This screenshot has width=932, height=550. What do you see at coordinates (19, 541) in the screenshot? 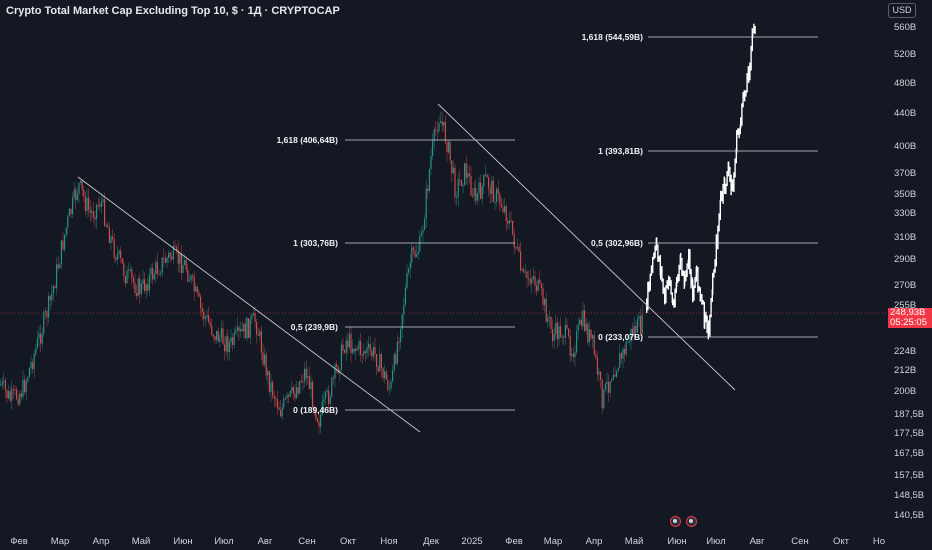
I see `time-tick-label: Фев` at bounding box center [19, 541].